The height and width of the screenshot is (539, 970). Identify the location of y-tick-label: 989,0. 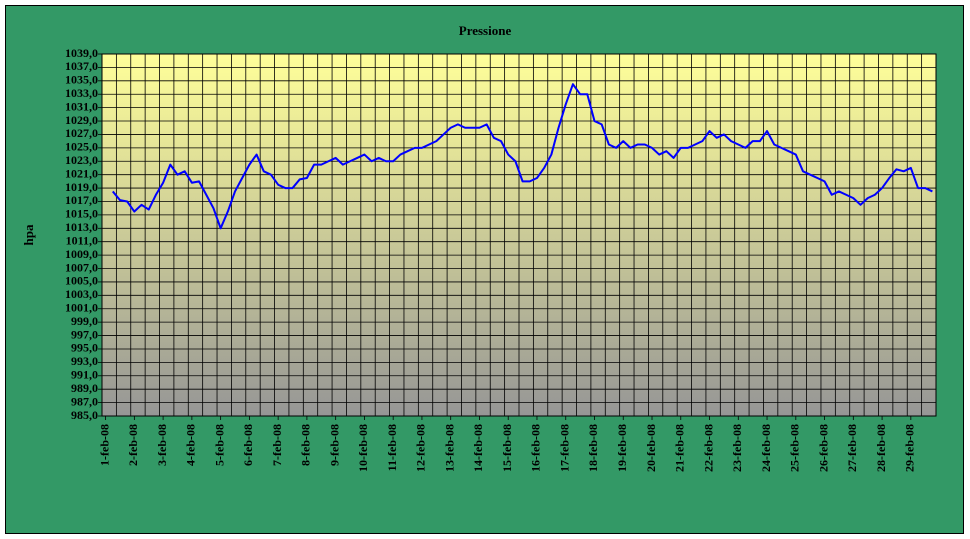
(84, 388).